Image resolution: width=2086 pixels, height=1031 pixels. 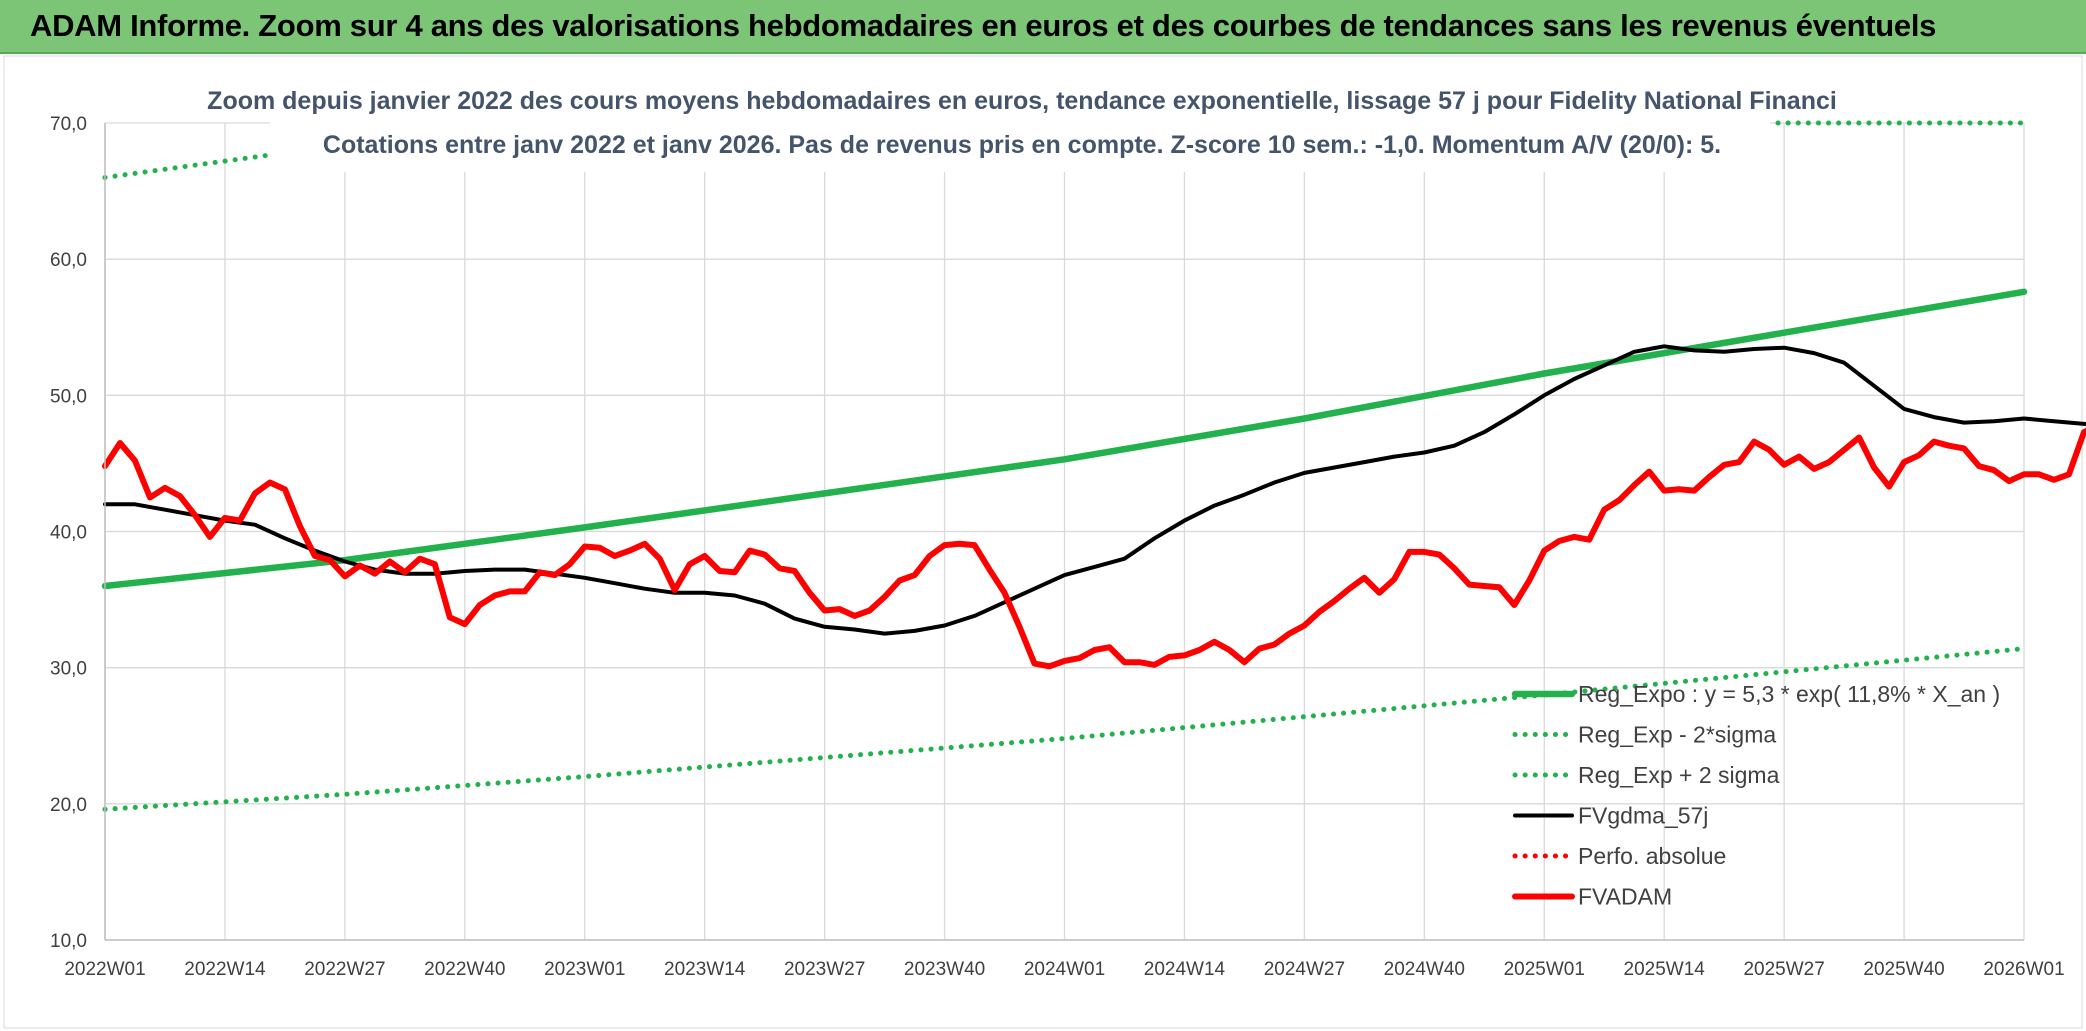 What do you see at coordinates (464, 969) in the screenshot?
I see `x-tick-label: 2022W40` at bounding box center [464, 969].